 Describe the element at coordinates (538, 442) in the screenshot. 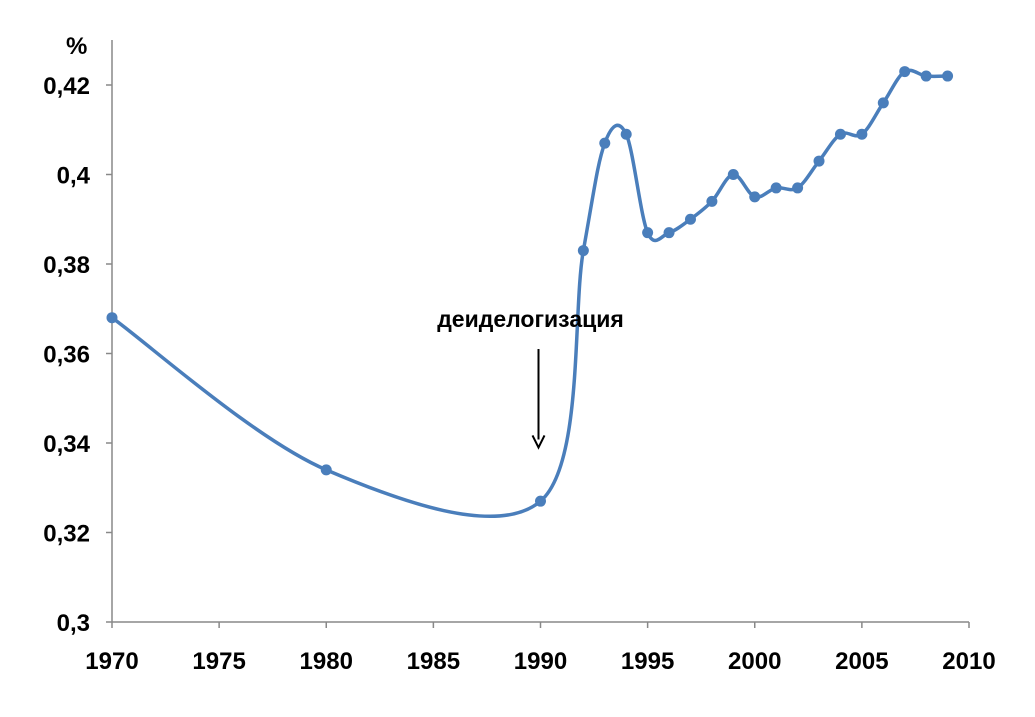

I see `annotation-arrow-head` at that location.